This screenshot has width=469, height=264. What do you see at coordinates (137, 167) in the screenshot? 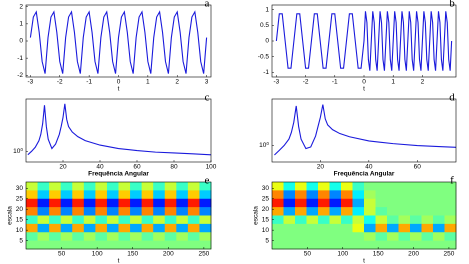
I see `x-tick-label: 60` at bounding box center [137, 167].